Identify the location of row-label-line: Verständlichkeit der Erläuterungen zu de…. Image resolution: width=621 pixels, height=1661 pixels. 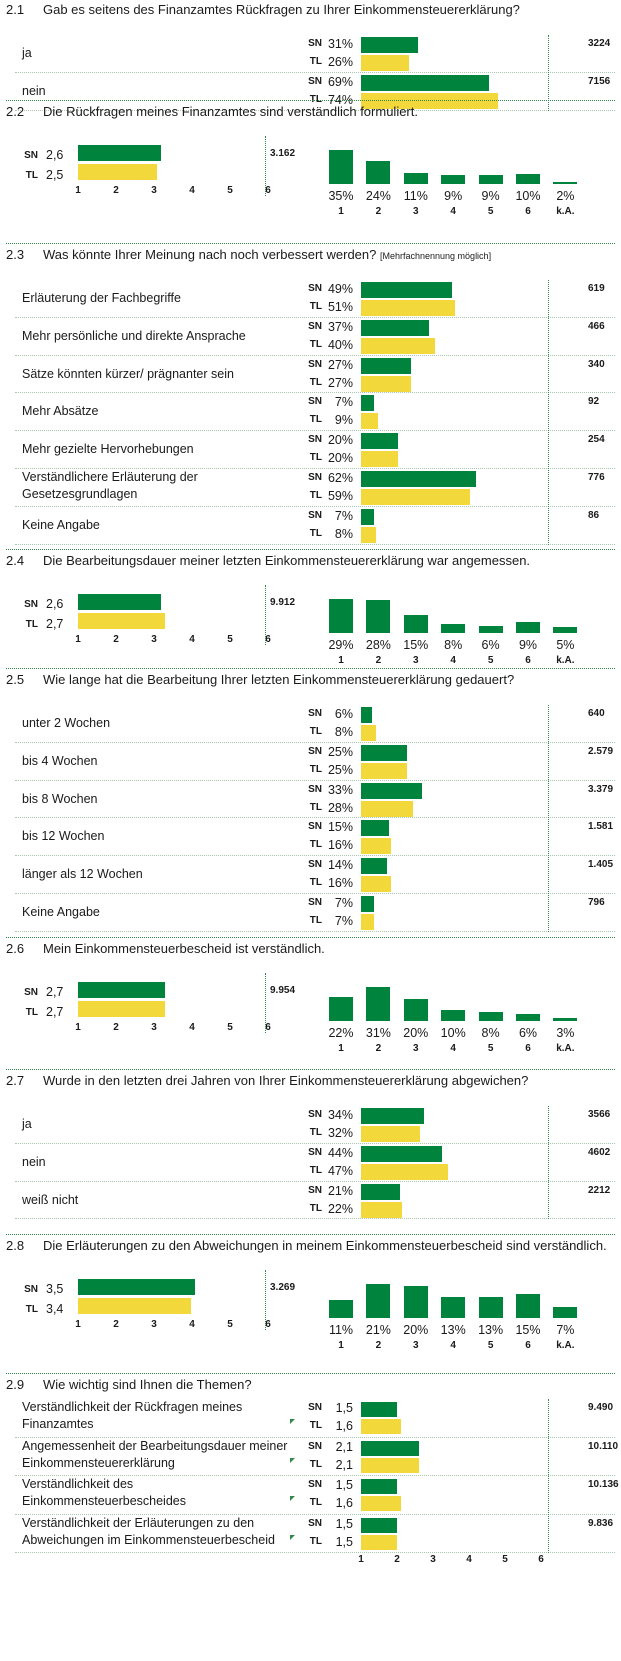
(138, 1522).